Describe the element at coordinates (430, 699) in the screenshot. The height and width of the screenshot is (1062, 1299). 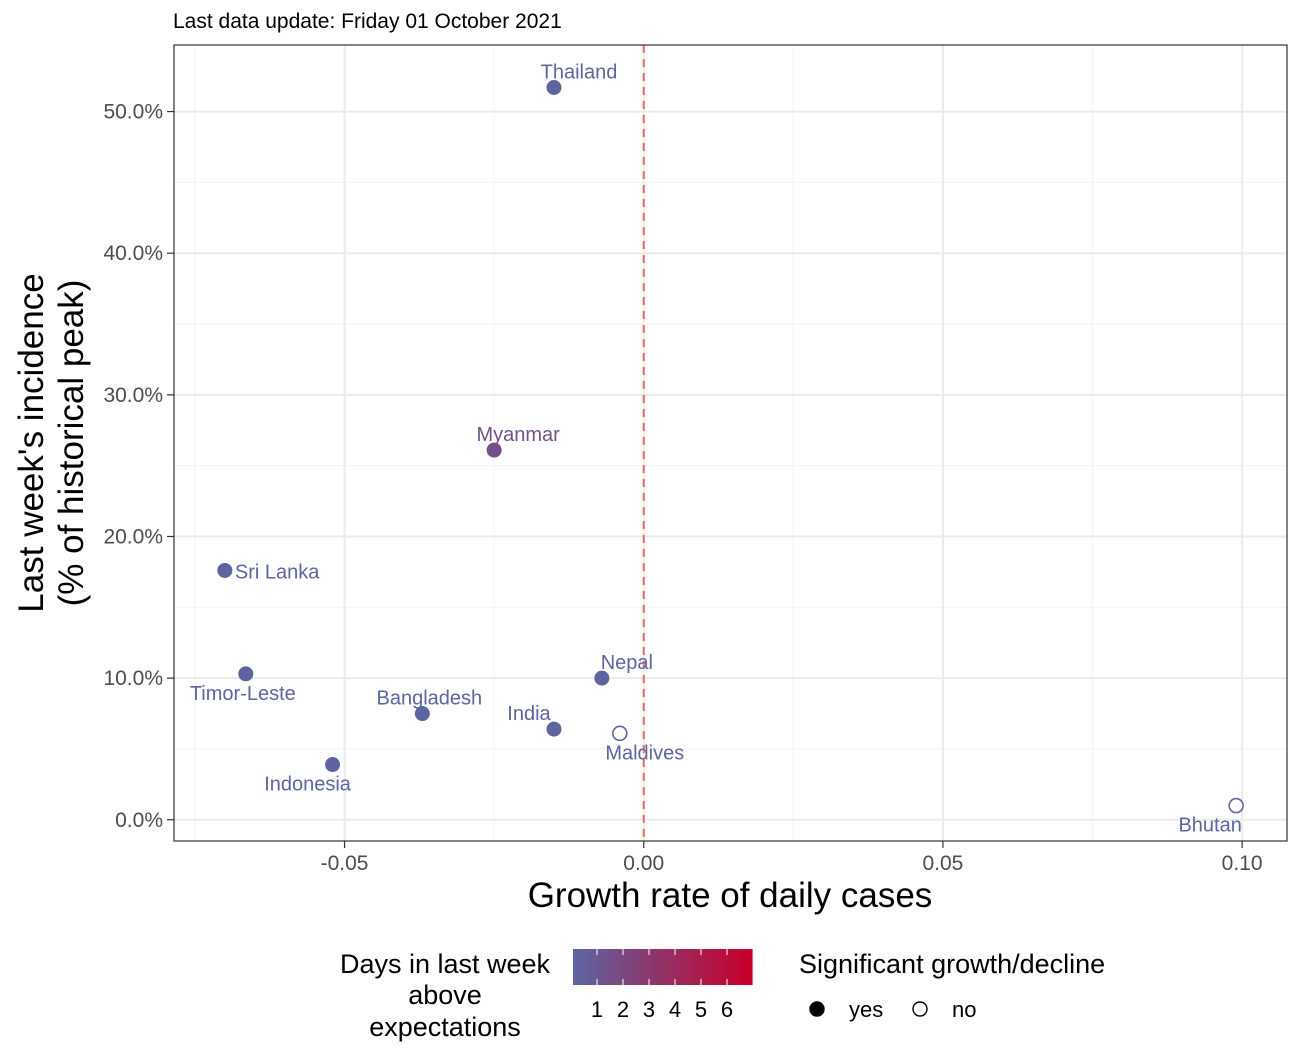
I see `point-label-bangladesh: Bangladesh` at that location.